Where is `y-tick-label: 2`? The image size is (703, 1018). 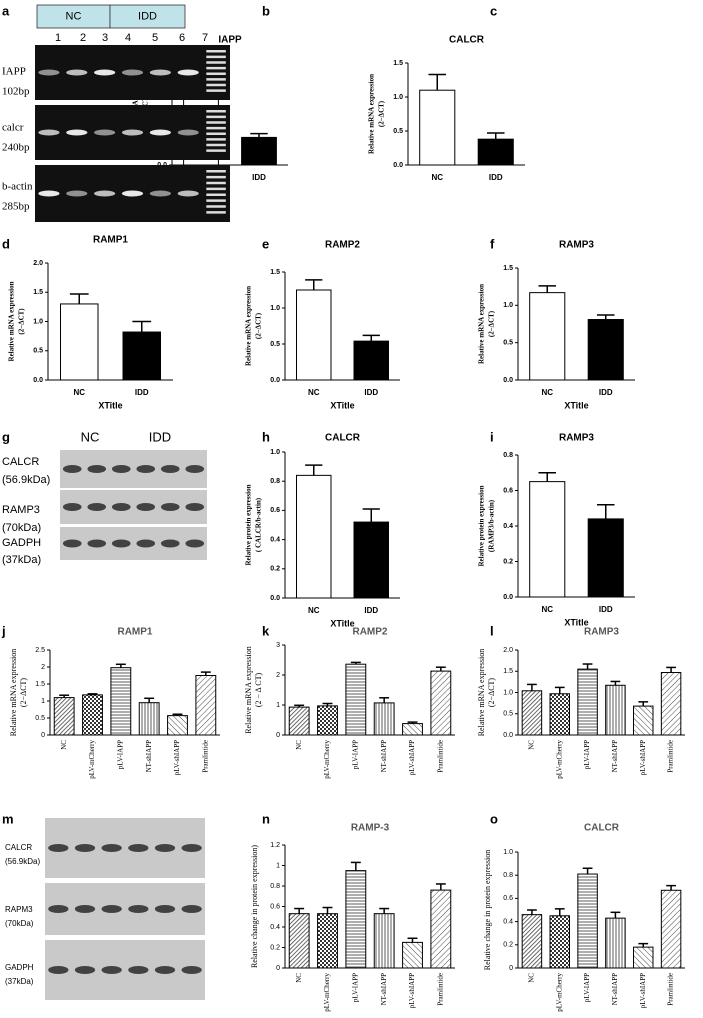
y-tick-label: 2 is located at coordinates (43, 667).